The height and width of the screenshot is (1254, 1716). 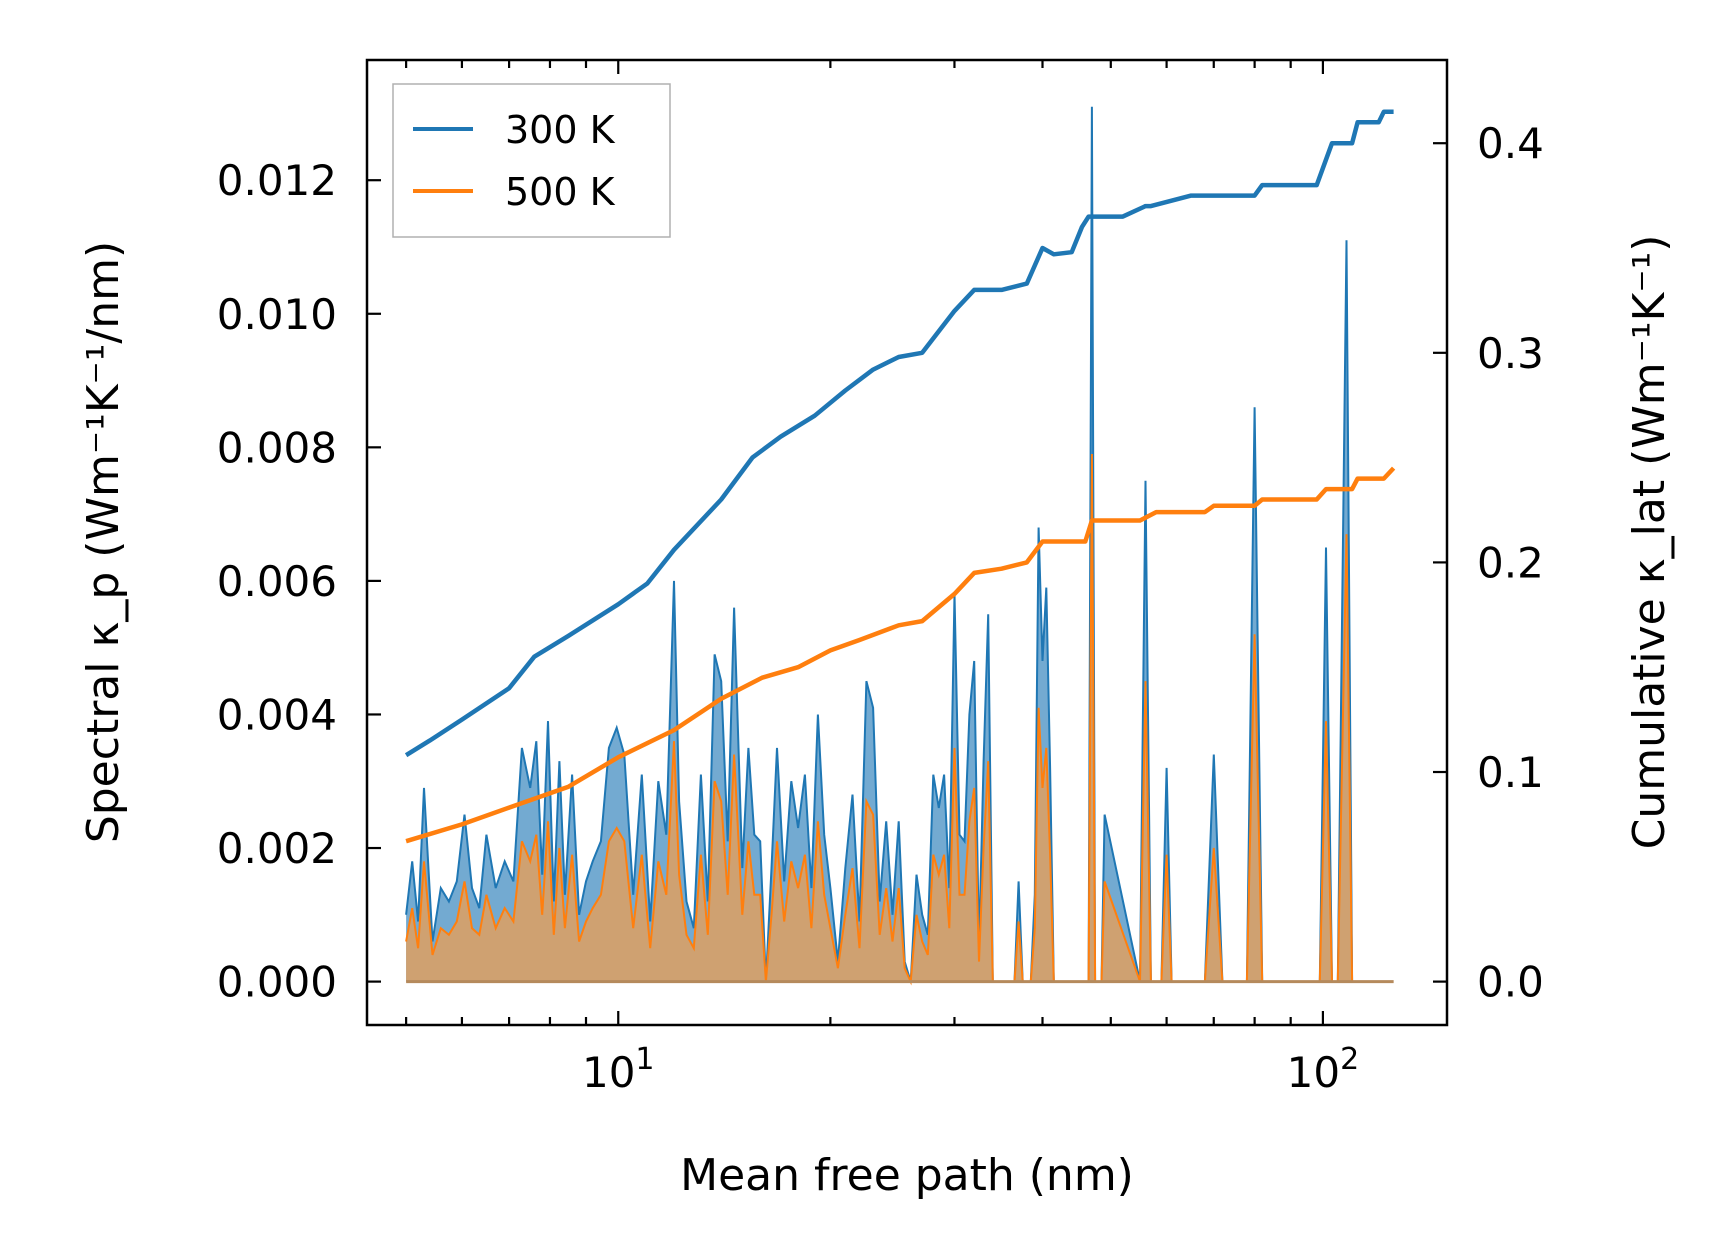 I want to click on legend-label-500k: 500 K, so click(x=560, y=192).